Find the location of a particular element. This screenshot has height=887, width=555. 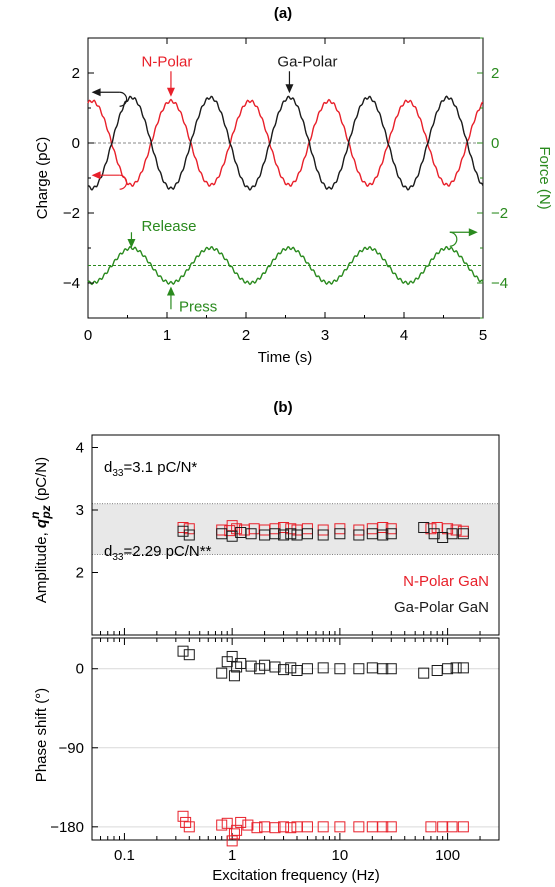

y-tick-label: 2 is located at coordinates (80, 573).